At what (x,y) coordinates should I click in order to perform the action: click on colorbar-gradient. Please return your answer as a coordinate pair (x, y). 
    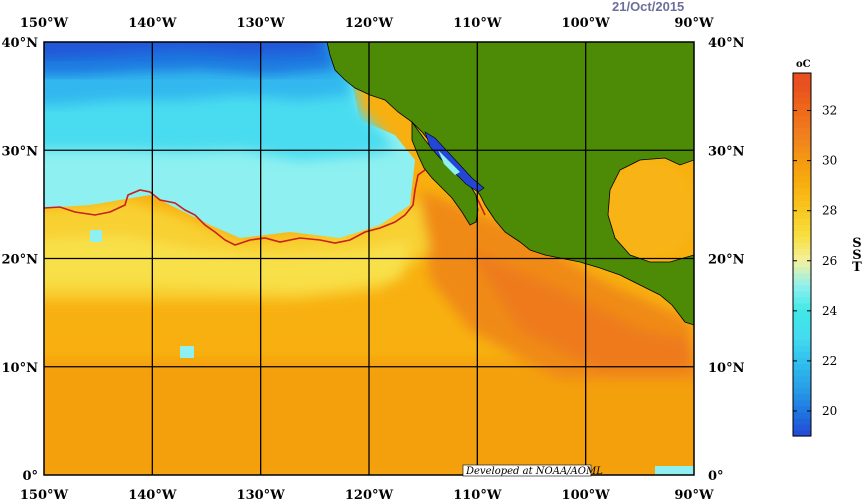
    Looking at the image, I should click on (802, 255).